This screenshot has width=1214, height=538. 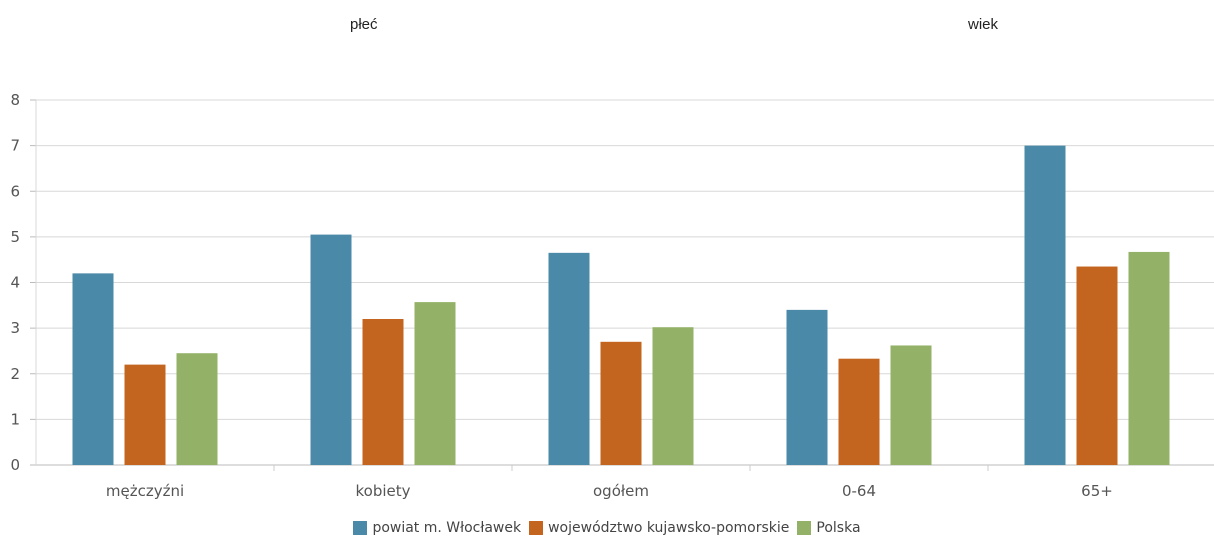 I want to click on legend-item: powiat m. Włocławek, so click(x=437, y=528).